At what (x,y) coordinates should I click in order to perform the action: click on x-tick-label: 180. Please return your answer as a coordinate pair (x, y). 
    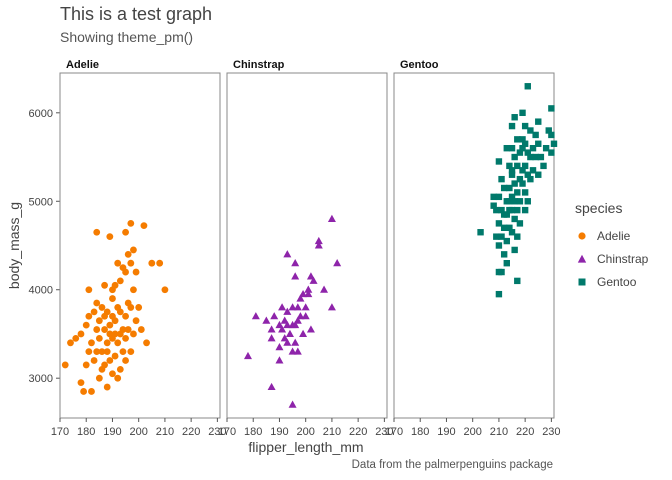
    Looking at the image, I should click on (253, 432).